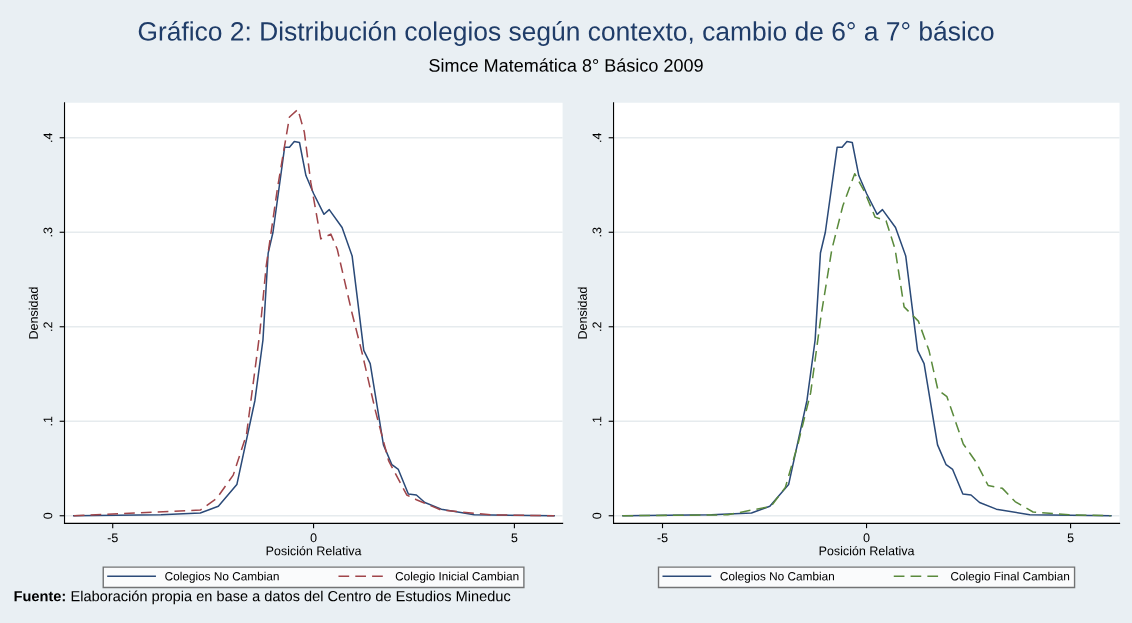 The width and height of the screenshot is (1132, 623). Describe the element at coordinates (566, 33) in the screenshot. I see `chart-title: Gráfico 2: Distribución colegios según contexto, cambio de 6° a 7° básico` at that location.